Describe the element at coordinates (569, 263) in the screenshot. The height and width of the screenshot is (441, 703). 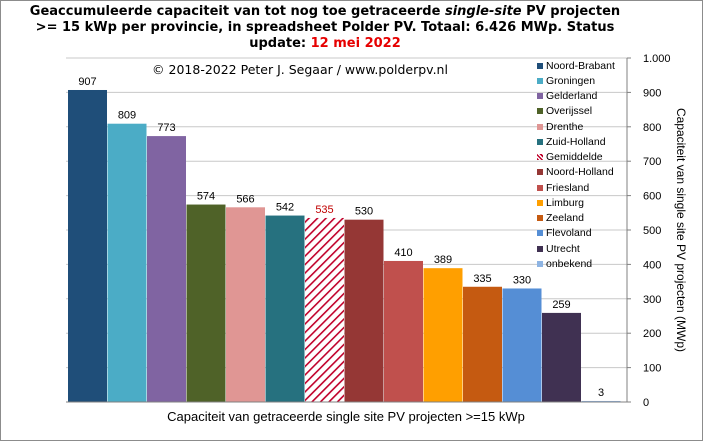
I see `legend-label: onbekend` at that location.